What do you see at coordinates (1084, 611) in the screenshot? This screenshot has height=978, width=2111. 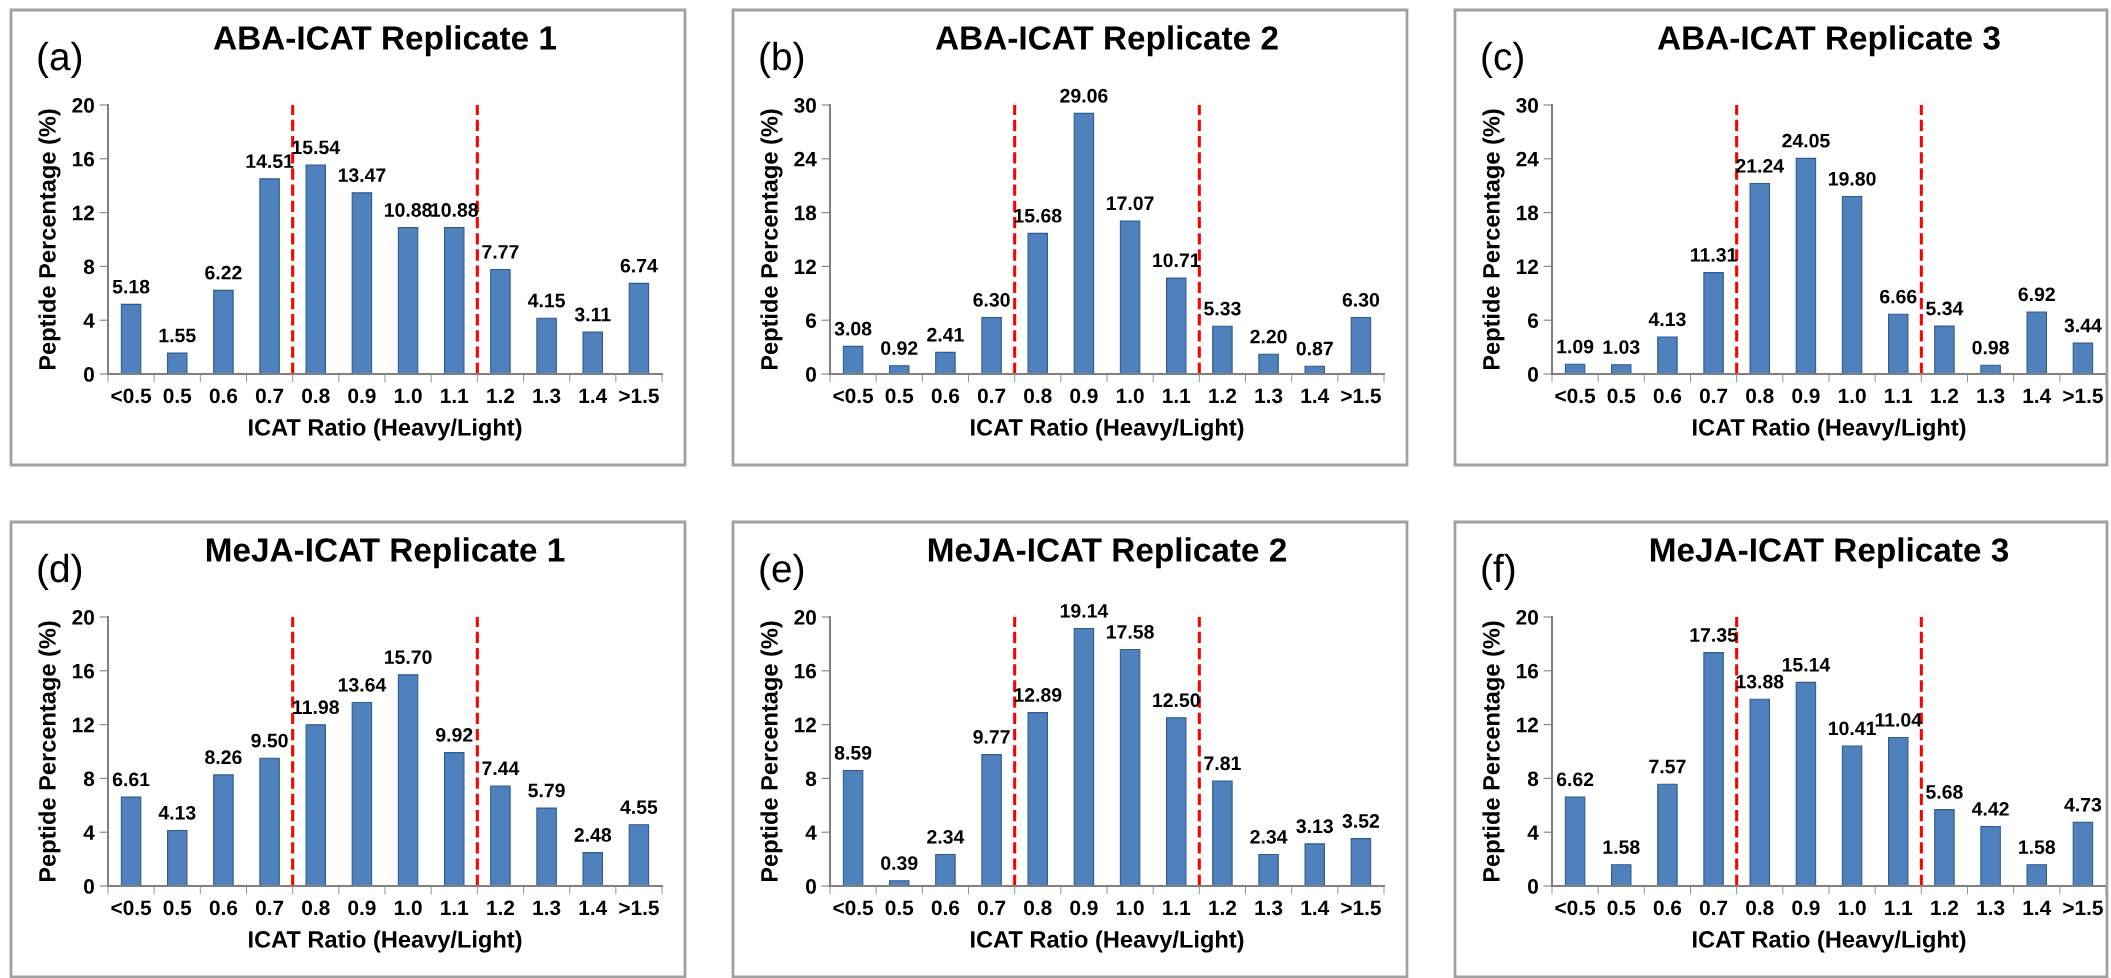 I see `data-label: 19.14` at bounding box center [1084, 611].